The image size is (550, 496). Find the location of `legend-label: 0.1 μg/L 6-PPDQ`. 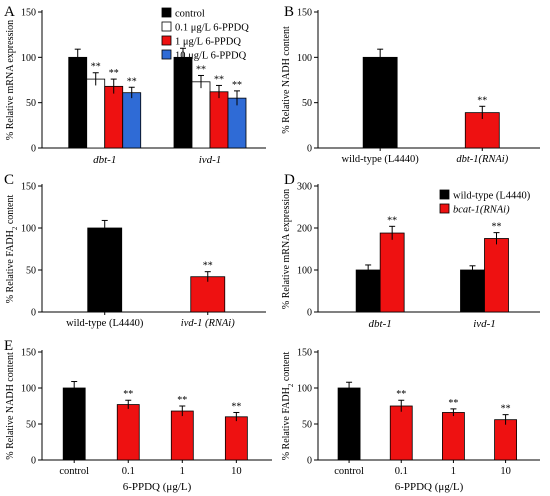

legend-label: 0.1 μg/L 6-PPDQ is located at coordinates (212, 28).